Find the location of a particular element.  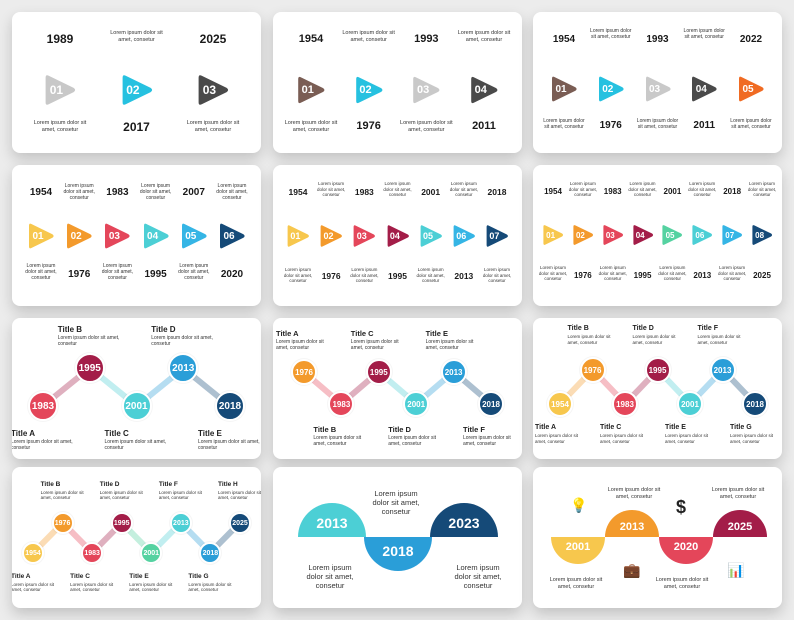

year-label: 2022 is located at coordinates (751, 39).